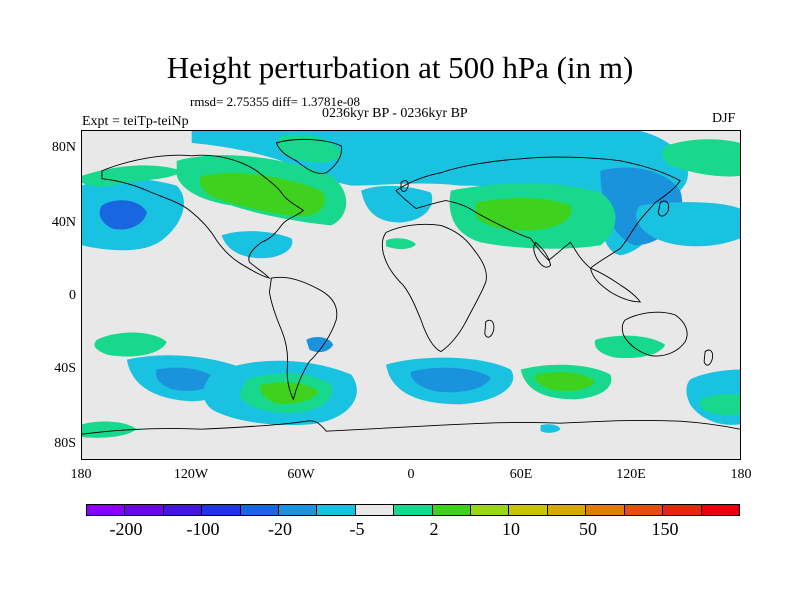  I want to click on coast-india, so click(542, 254).